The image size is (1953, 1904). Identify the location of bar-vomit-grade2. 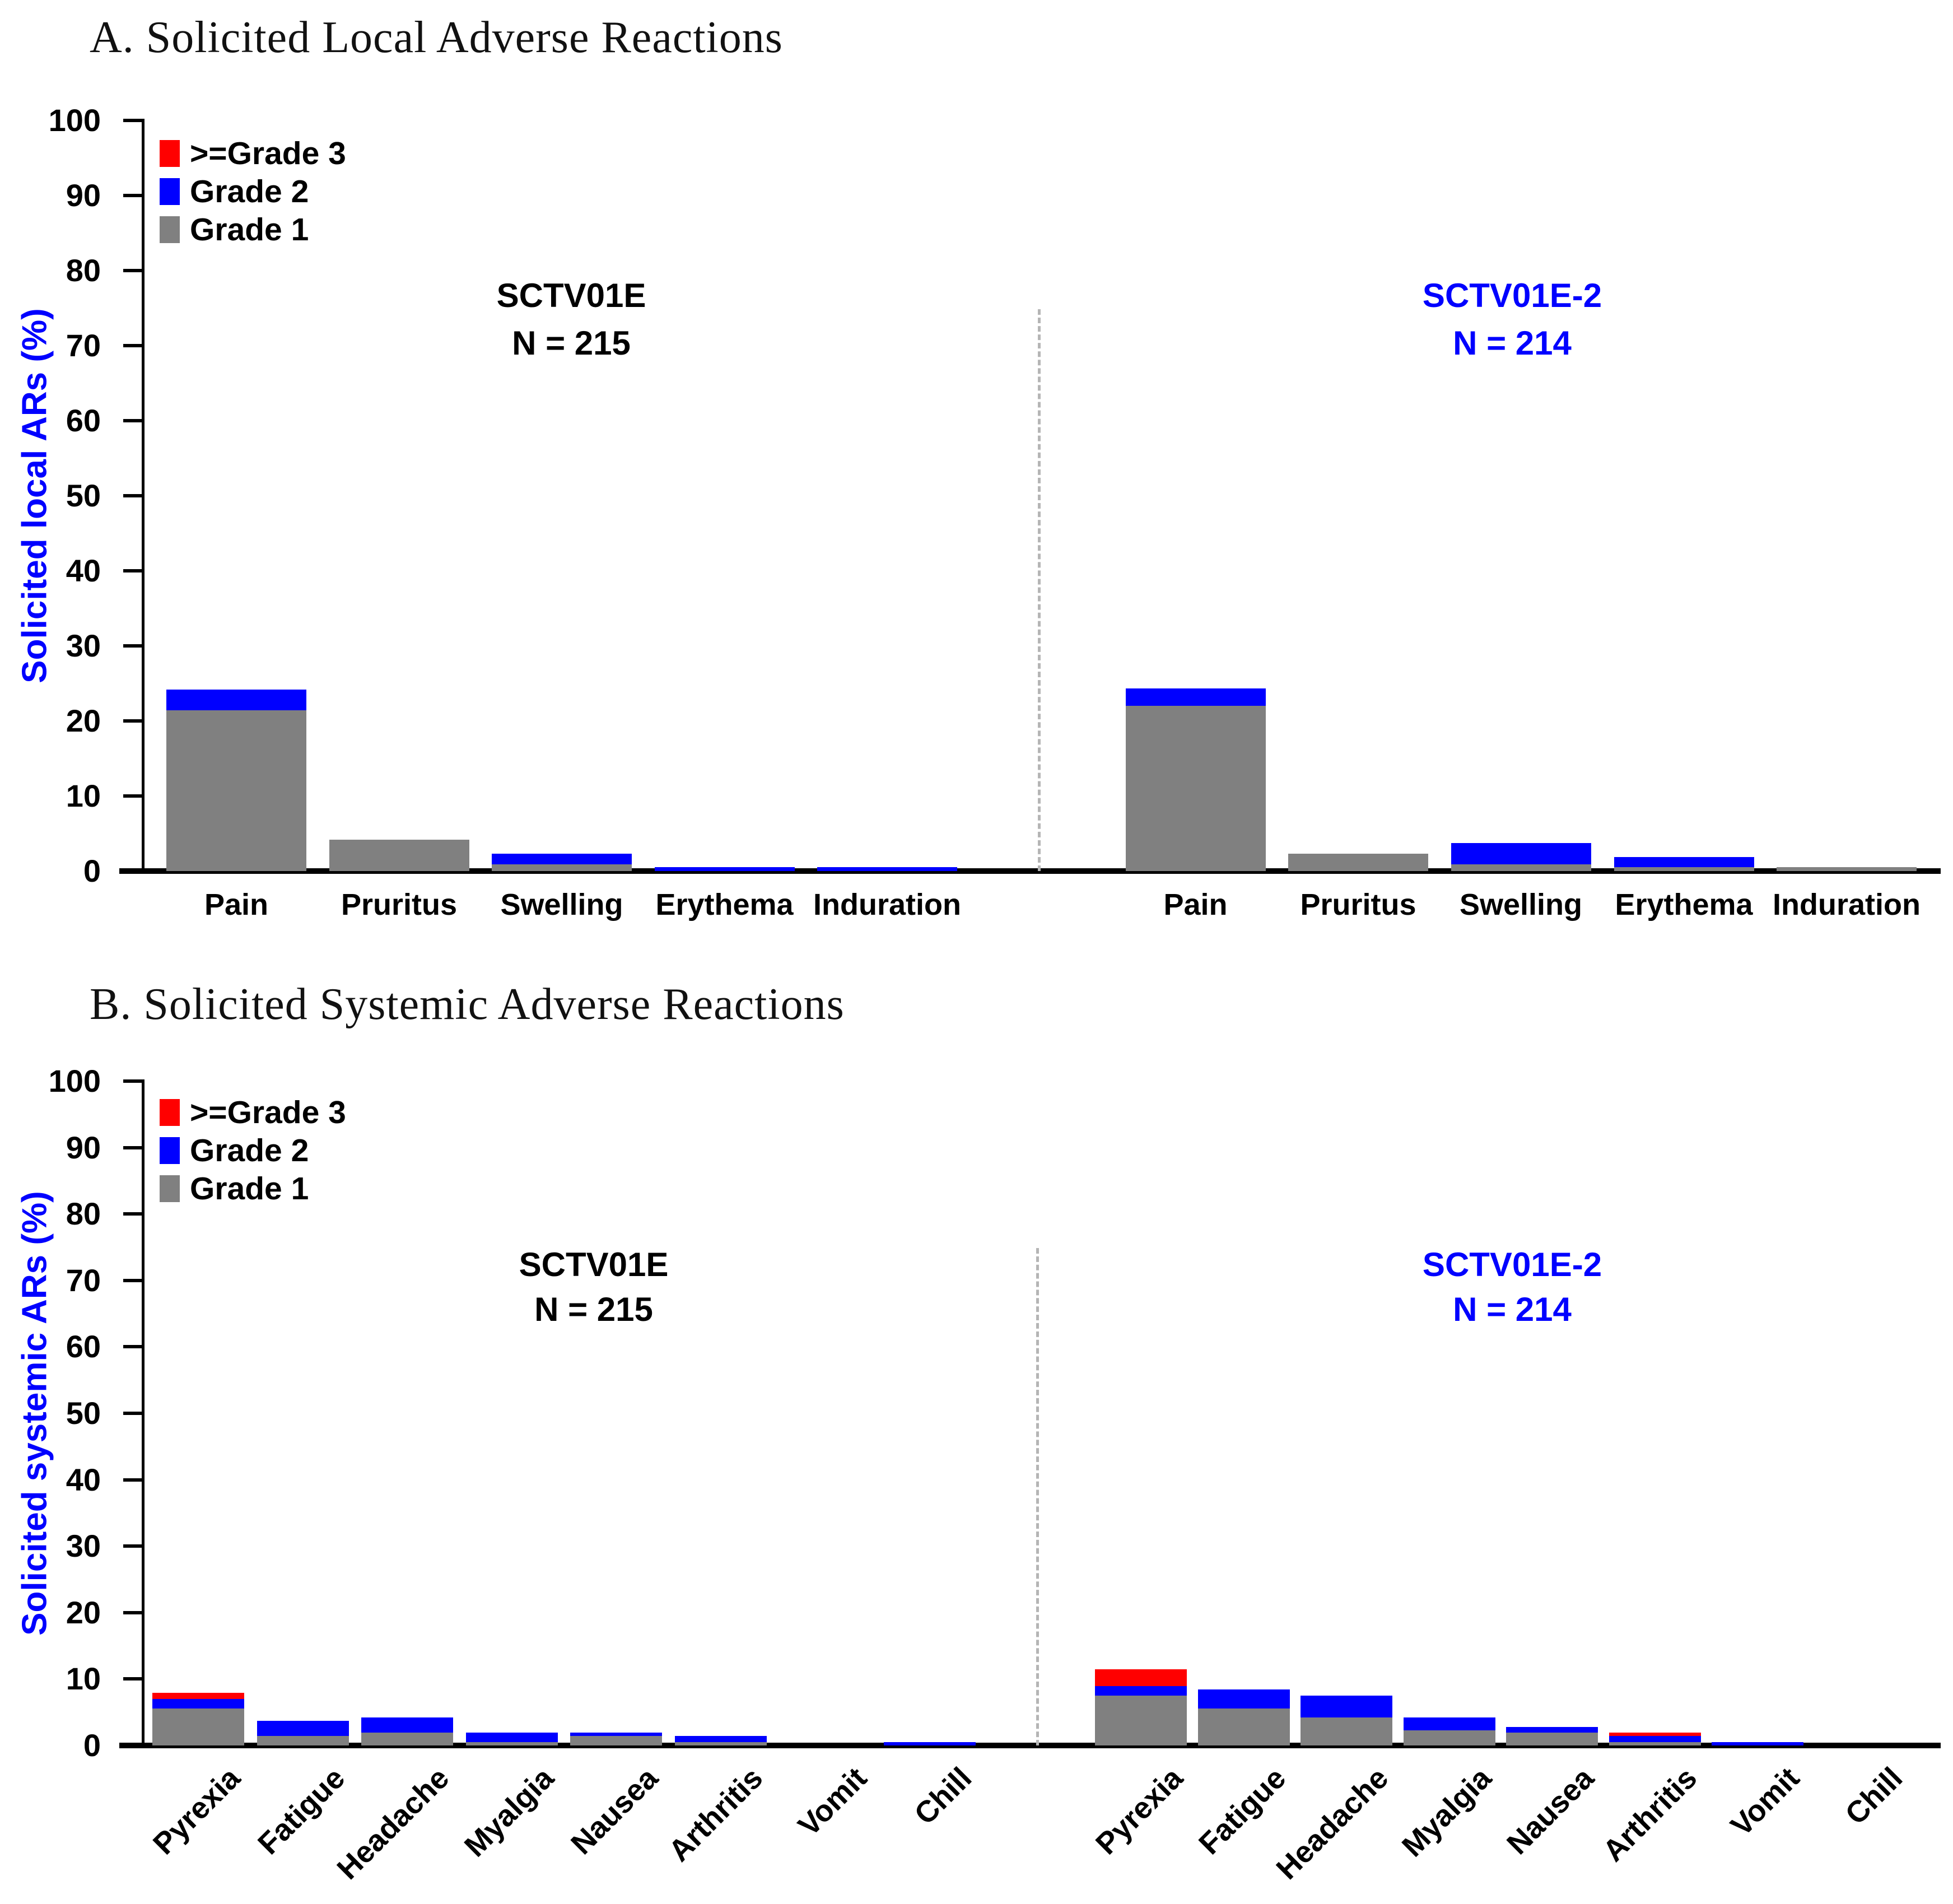
(1757, 1744).